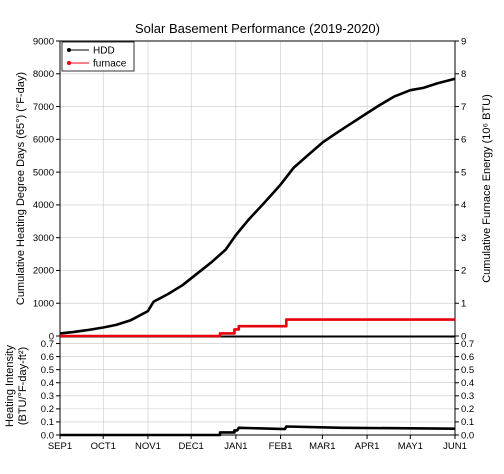 The height and width of the screenshot is (474, 504). I want to click on legend-furnace-marker, so click(69, 63).